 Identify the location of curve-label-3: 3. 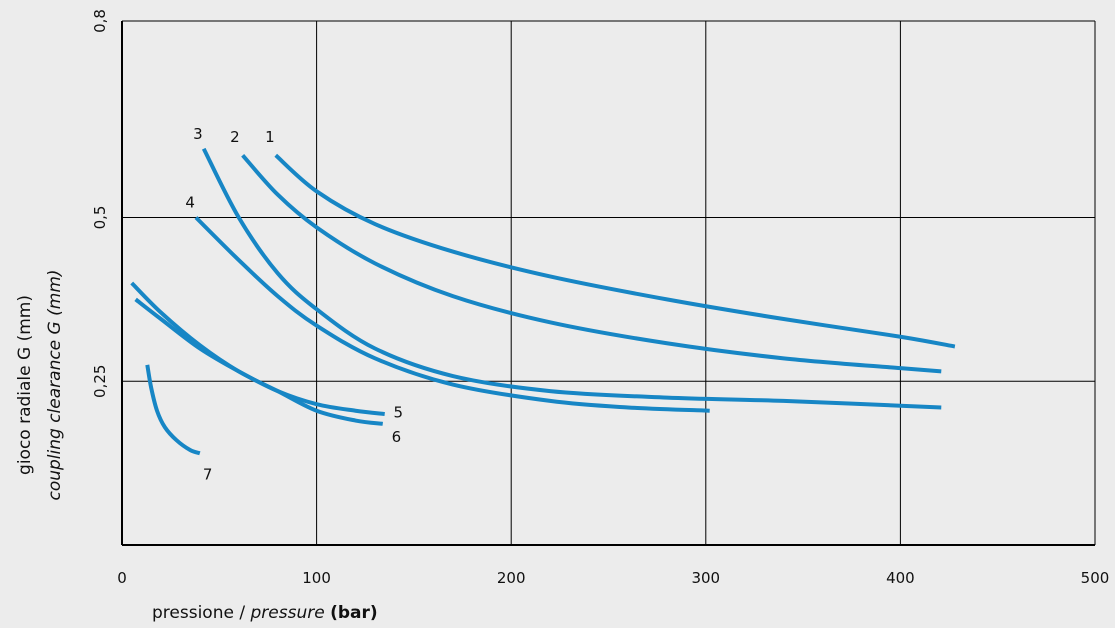
(198, 134).